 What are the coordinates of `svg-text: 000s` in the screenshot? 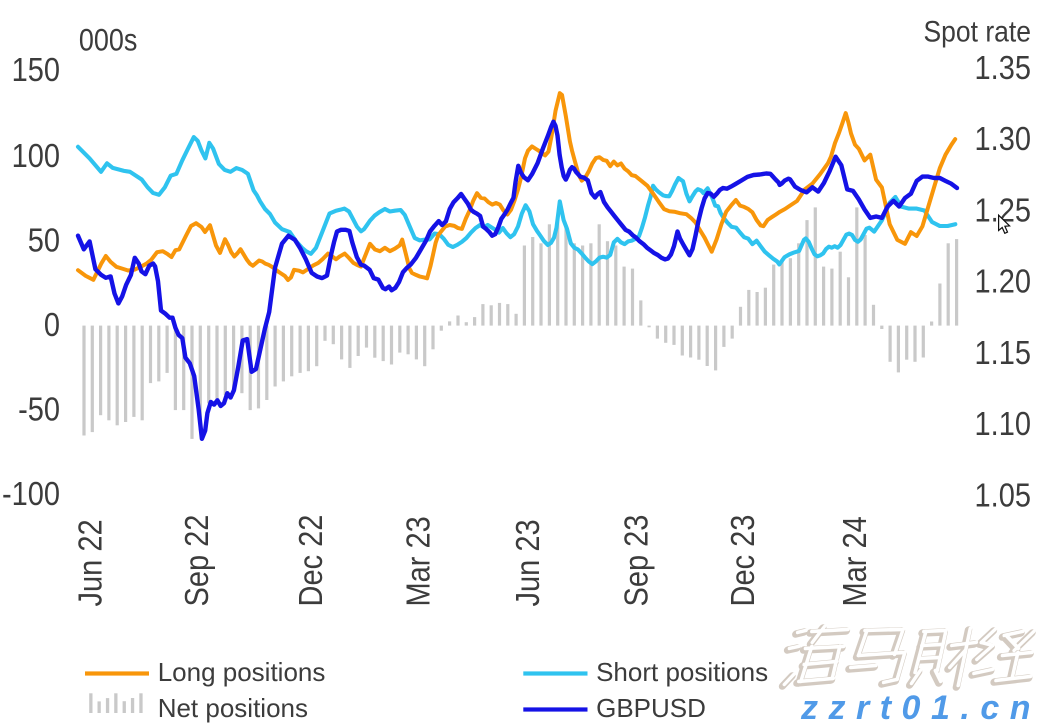 It's located at (108, 41).